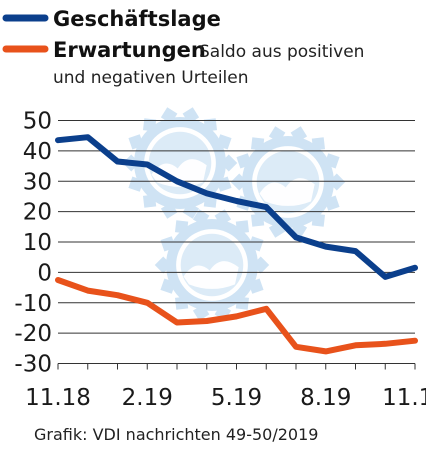  What do you see at coordinates (129, 50) in the screenshot?
I see `legend-label-erwartungen: Erwartungen` at bounding box center [129, 50].